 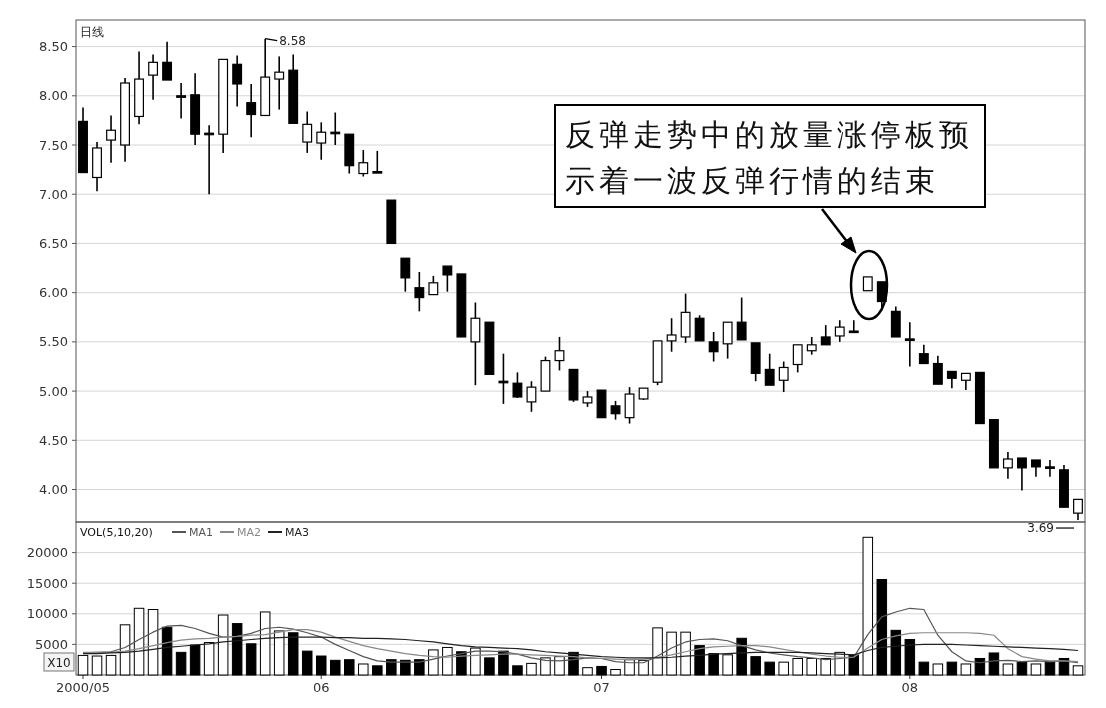 What do you see at coordinates (53, 145) in the screenshot?
I see `y-tick-label: 7.50` at bounding box center [53, 145].